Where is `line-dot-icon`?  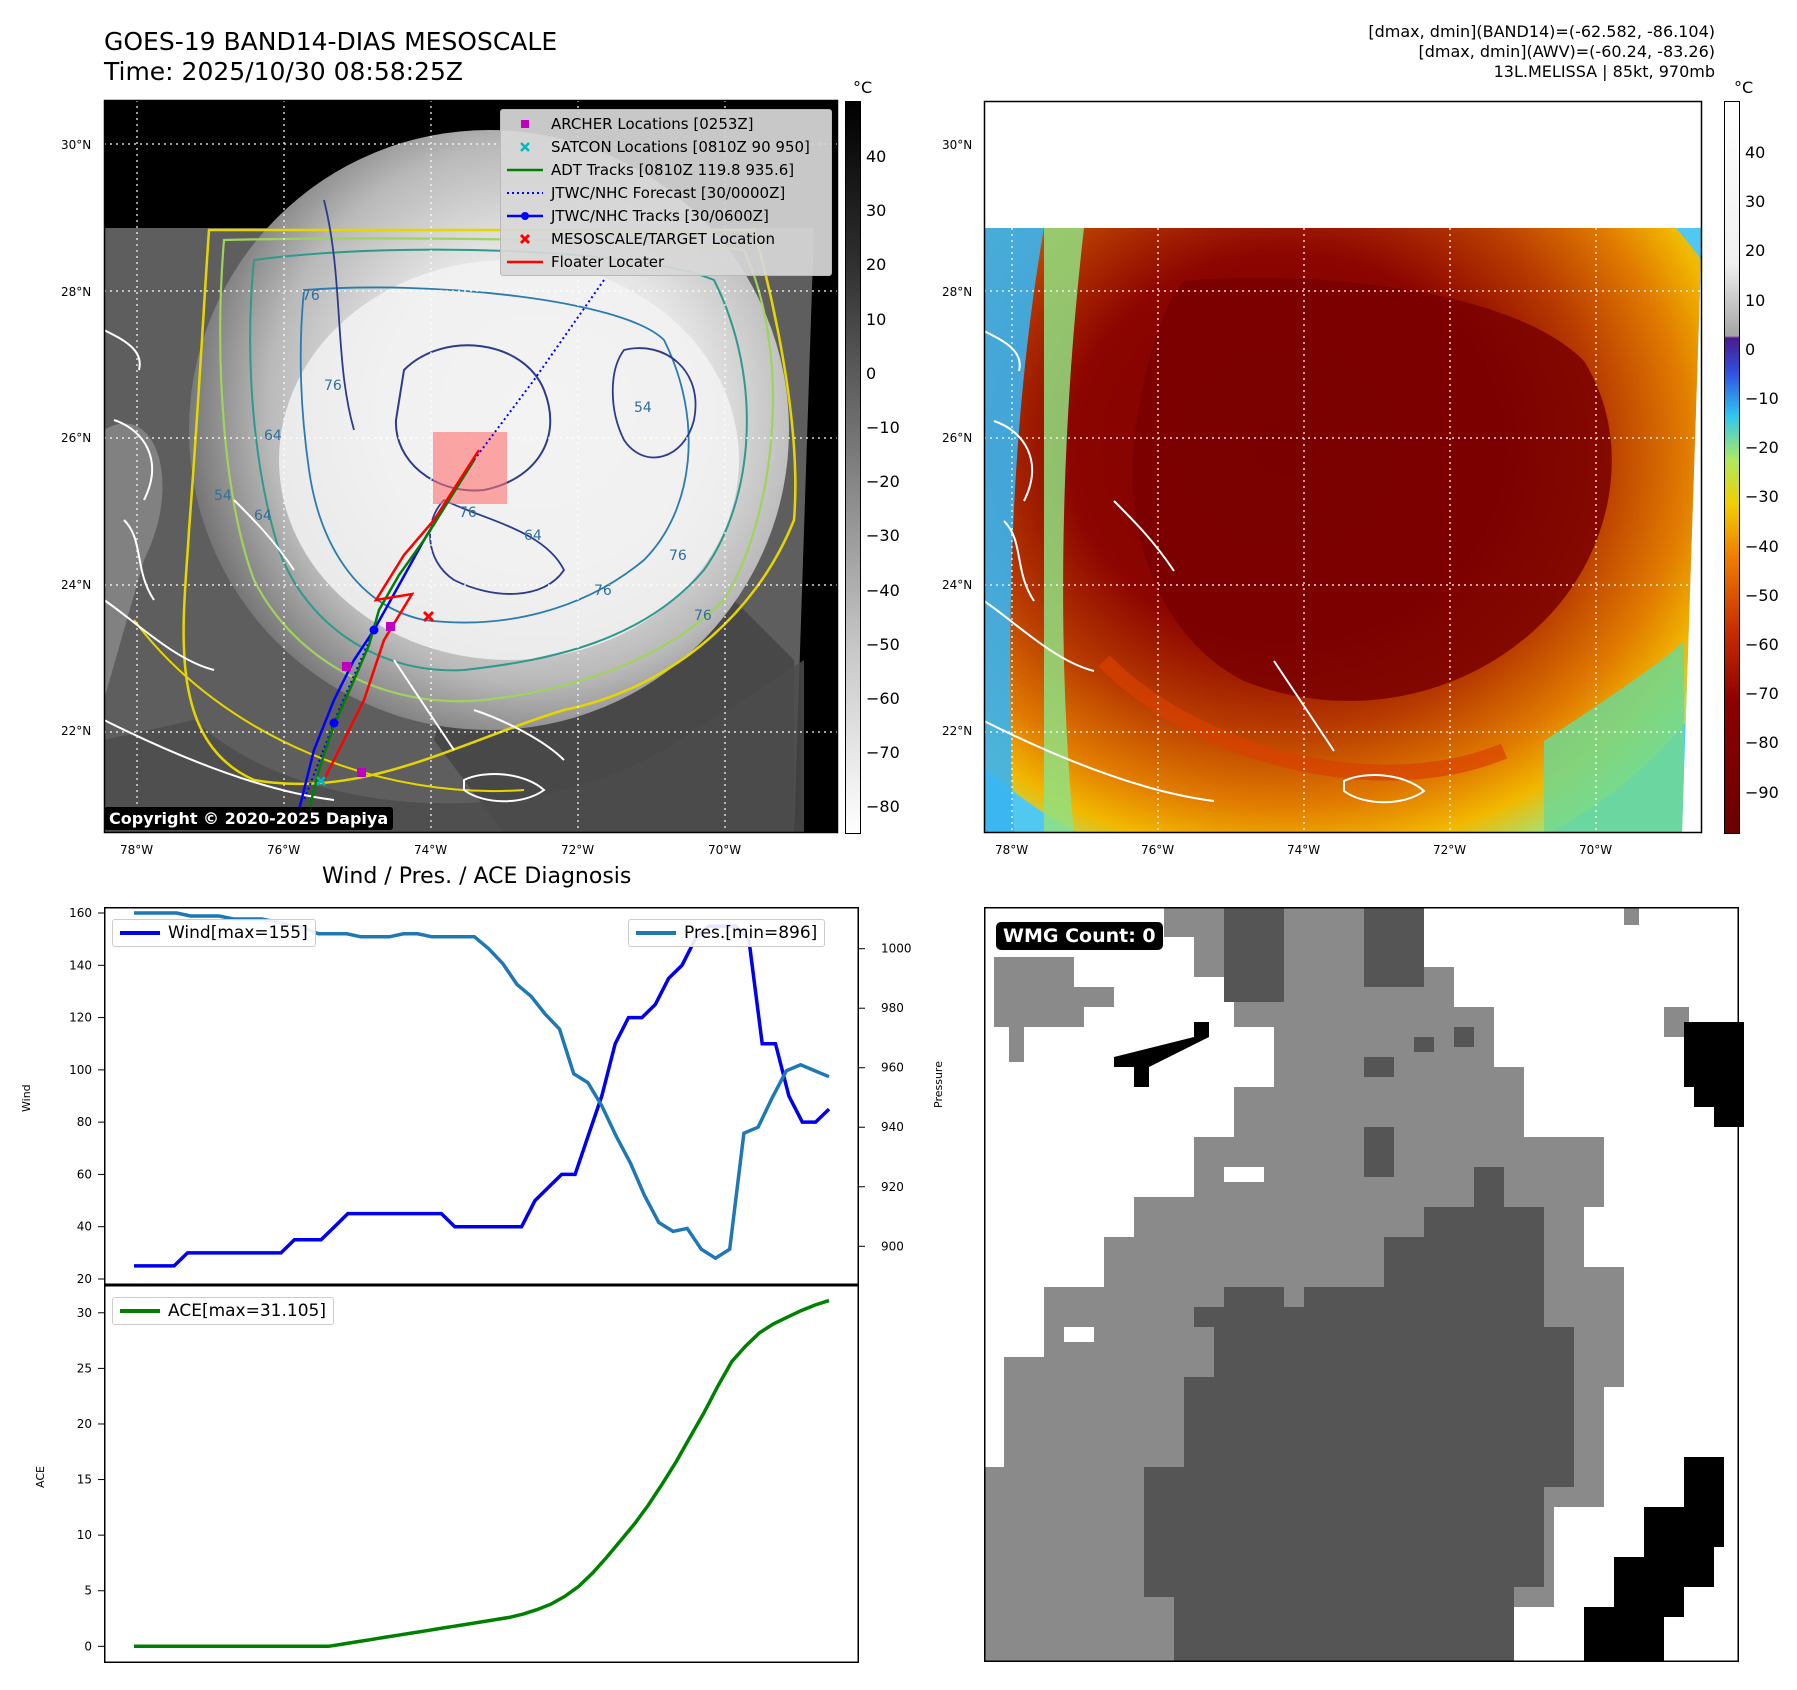
line-dot-icon is located at coordinates (525, 215).